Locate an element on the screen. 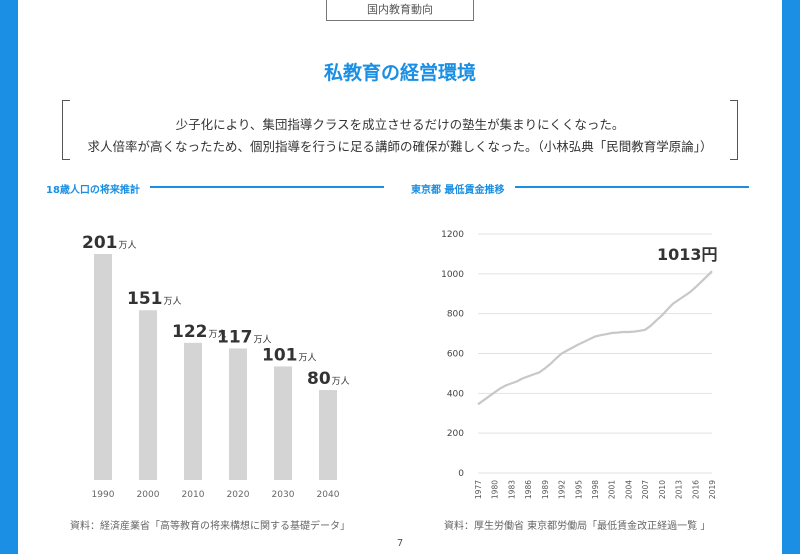 This screenshot has width=800, height=554. bar-2000 is located at coordinates (148, 395).